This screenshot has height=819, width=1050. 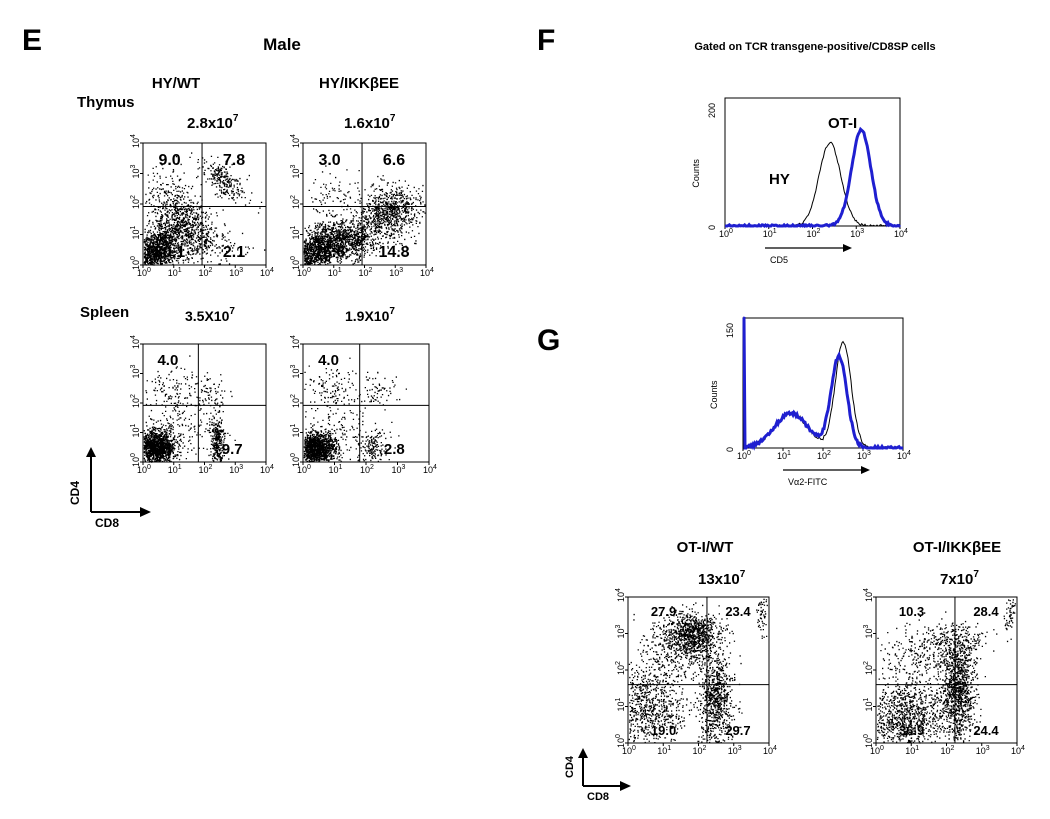 What do you see at coordinates (917, 748) in the screenshot?
I see `x-tick-exp-7-1: 1` at bounding box center [917, 748].